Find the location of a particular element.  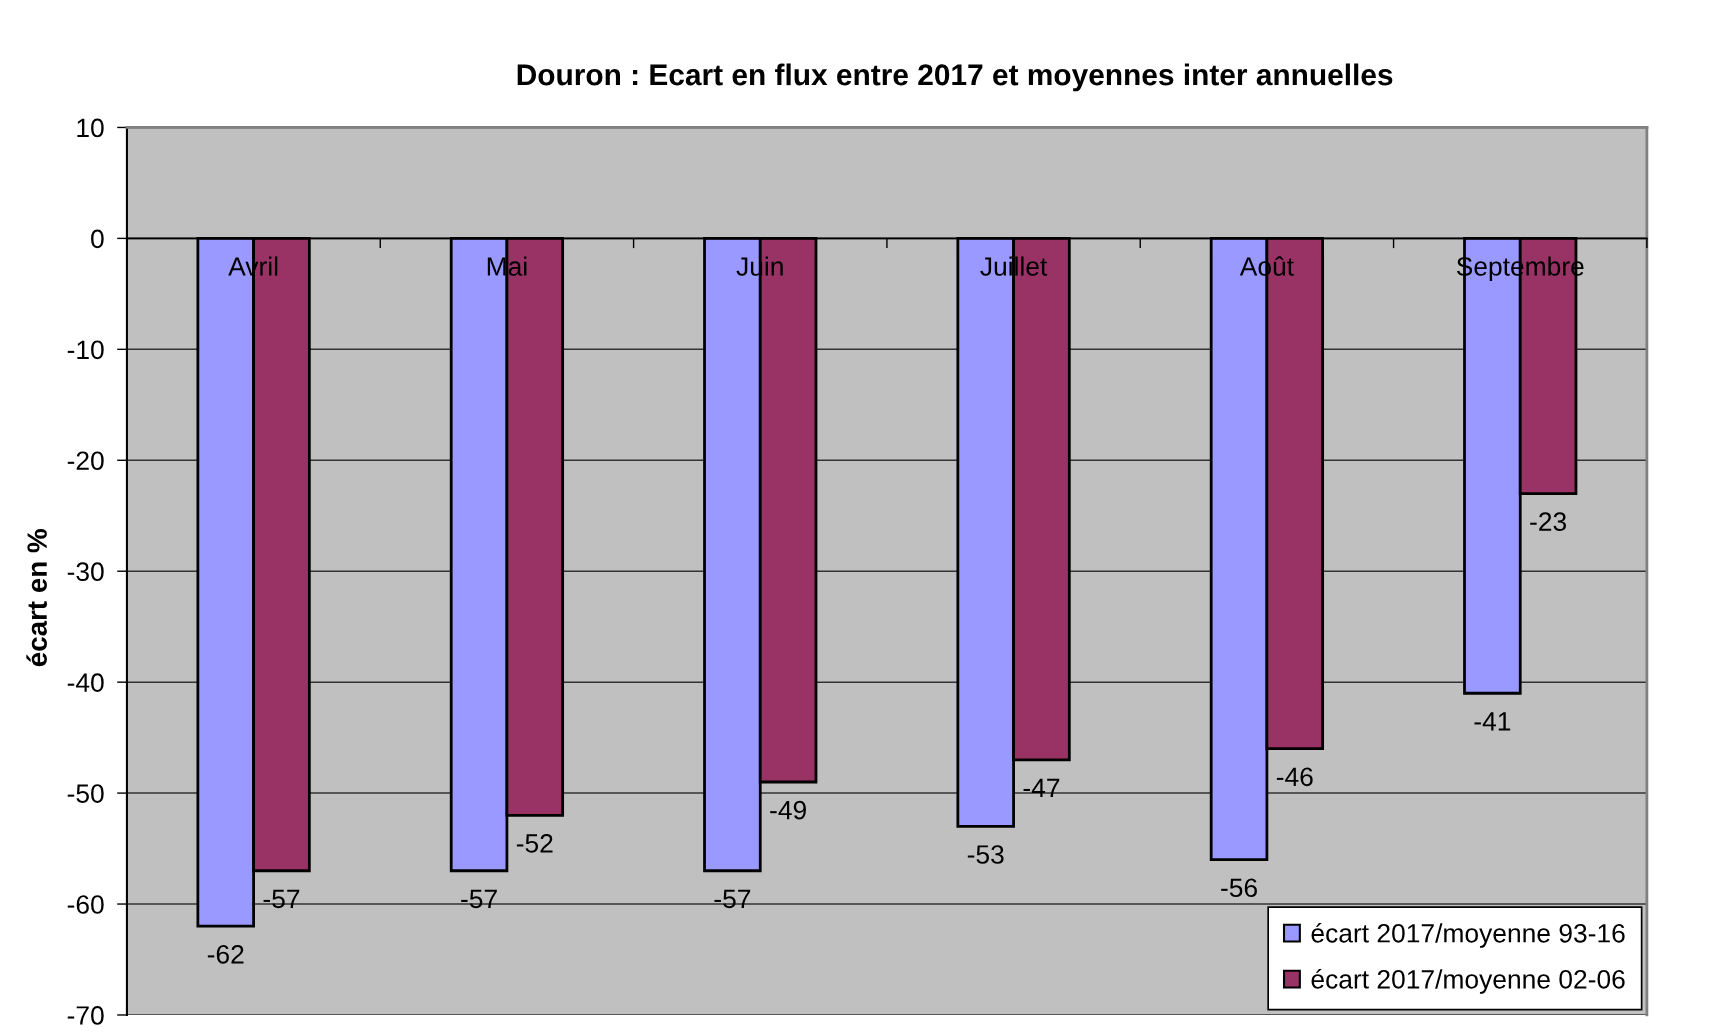

chart-title: Douron : Ecart en flux entre 2017 et moyennes inter annuelles is located at coordinates (955, 77).